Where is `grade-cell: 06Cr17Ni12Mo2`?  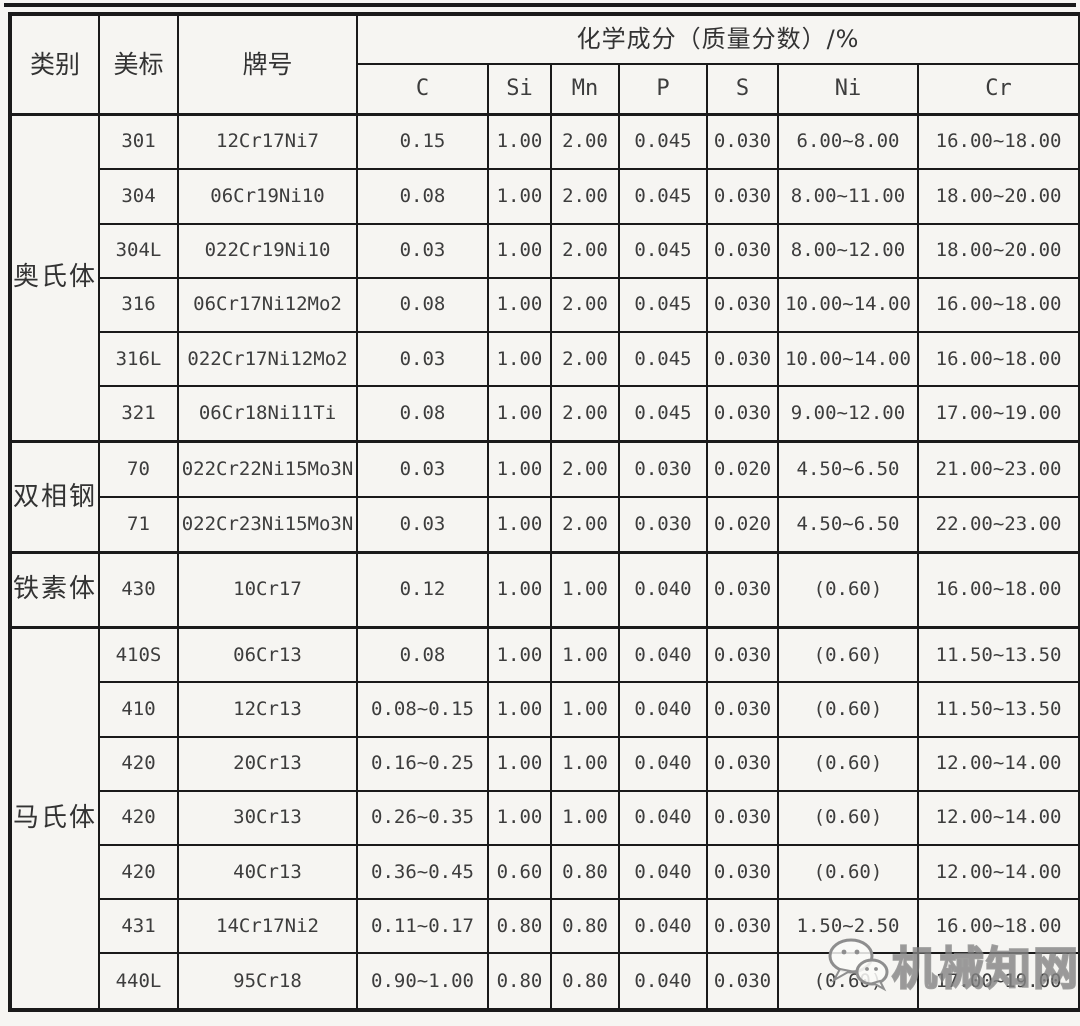
grade-cell: 06Cr17Ni12Mo2 is located at coordinates (267, 304).